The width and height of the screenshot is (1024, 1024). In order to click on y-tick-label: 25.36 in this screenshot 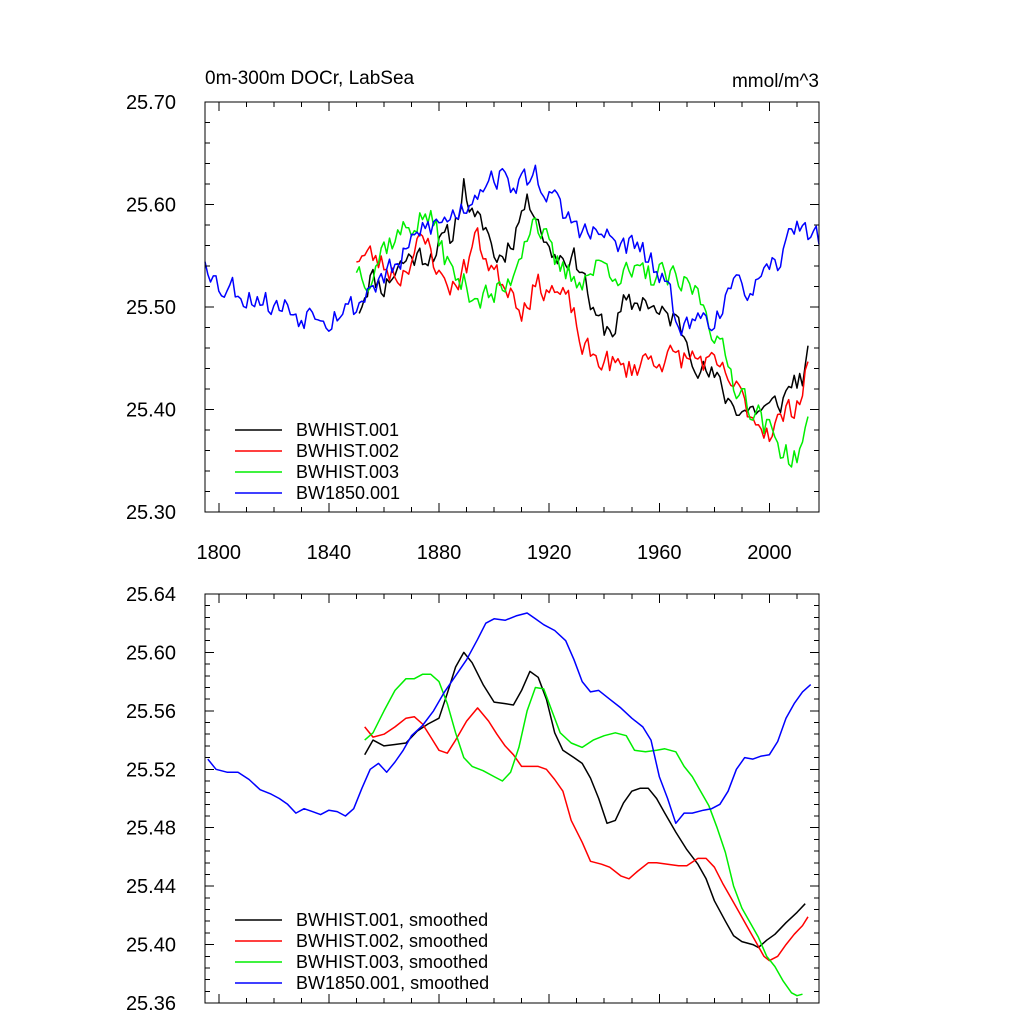, I will do `click(151, 1004)`.